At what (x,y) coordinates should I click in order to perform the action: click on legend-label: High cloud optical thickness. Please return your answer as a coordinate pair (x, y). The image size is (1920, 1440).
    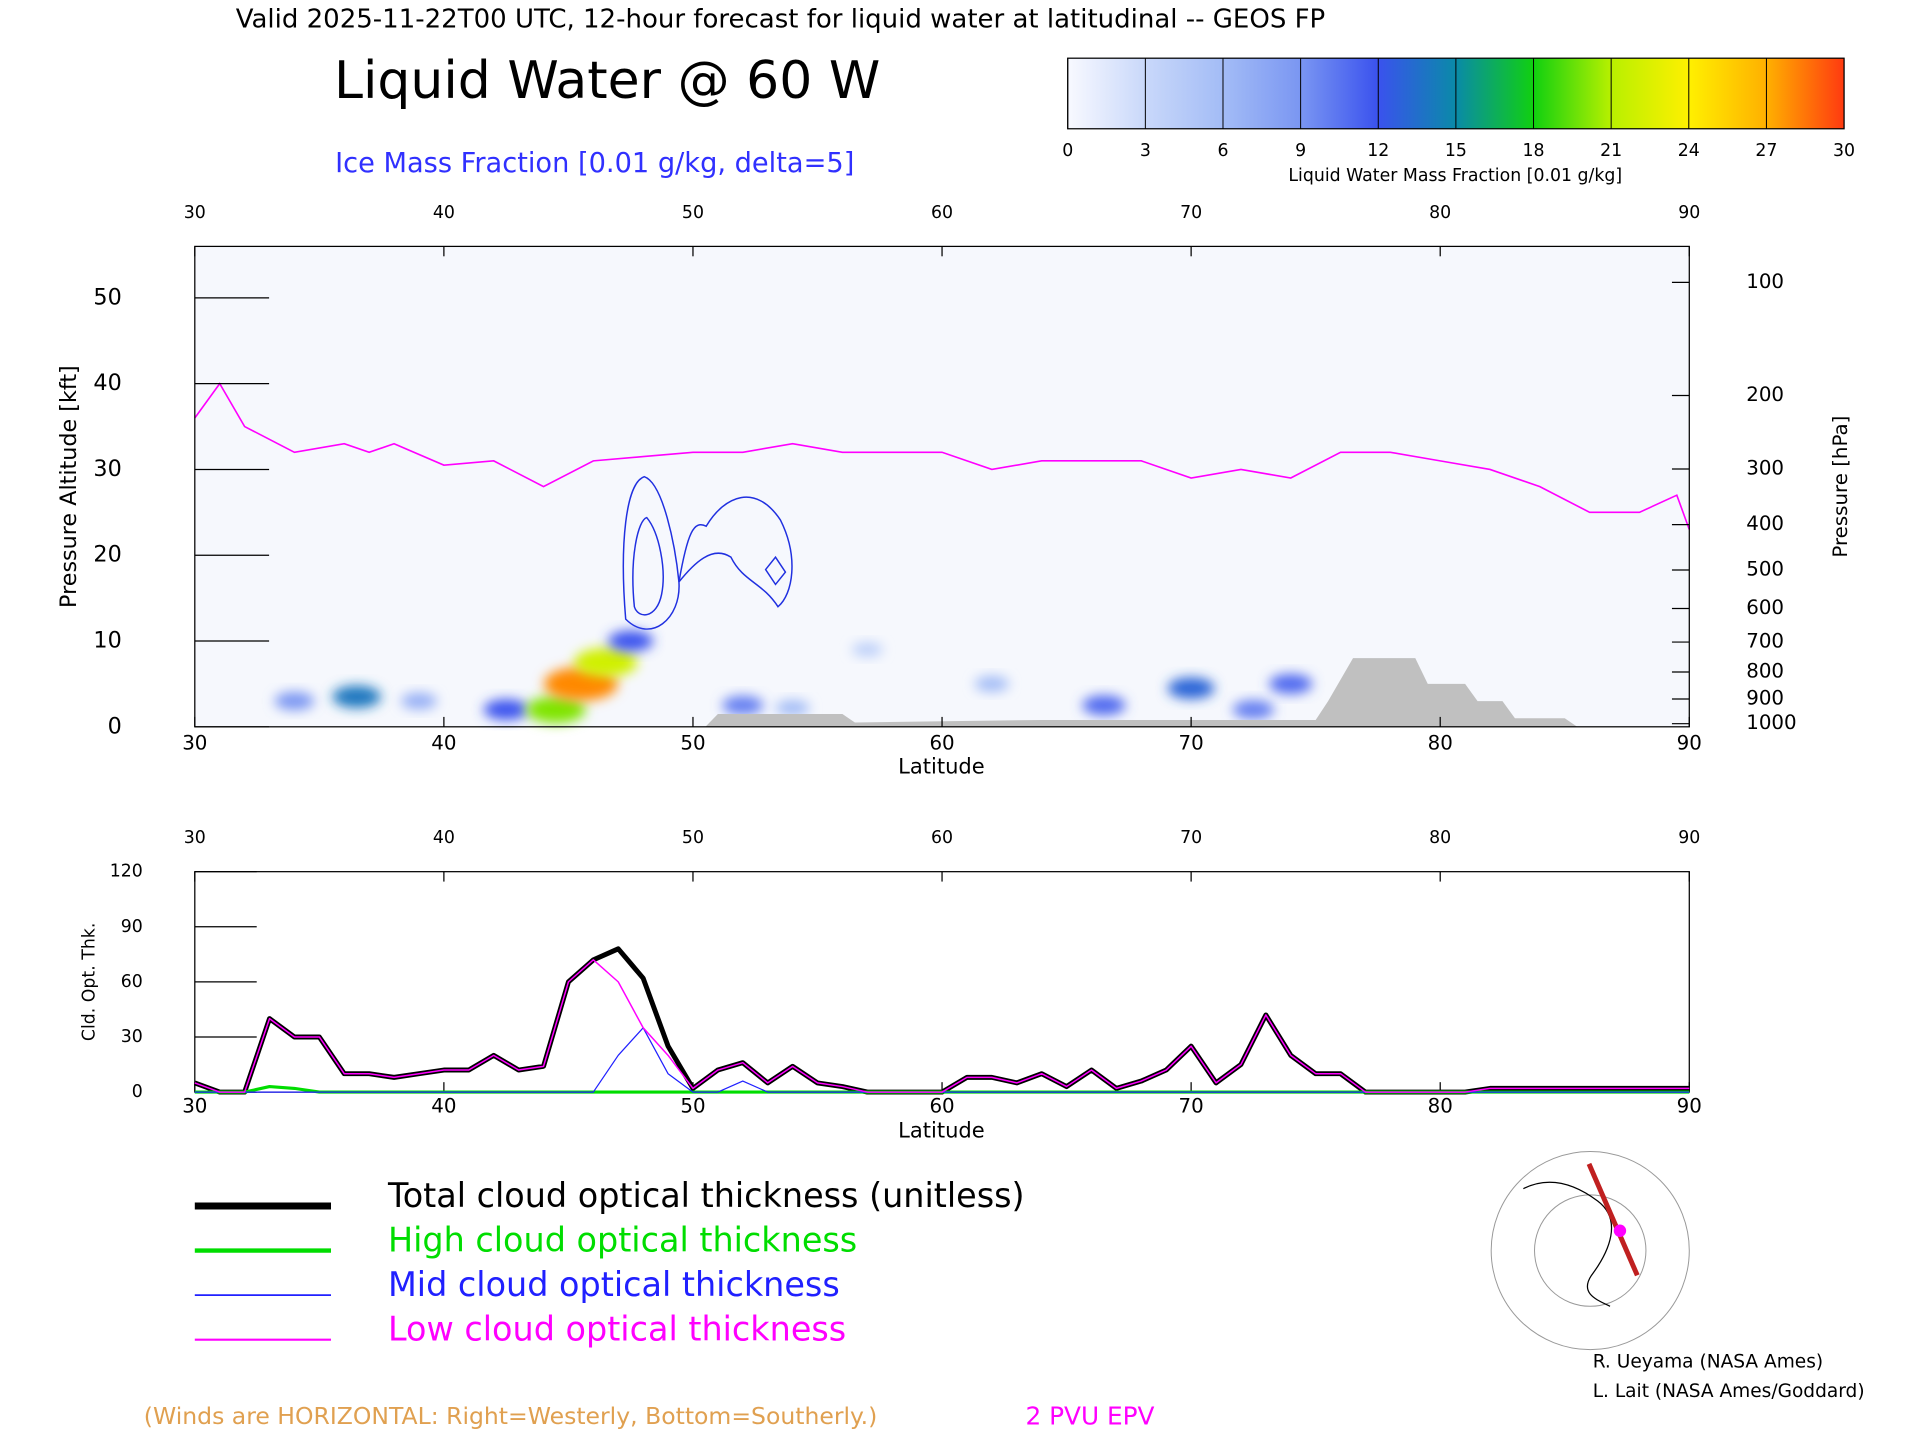
    Looking at the image, I should click on (622, 1239).